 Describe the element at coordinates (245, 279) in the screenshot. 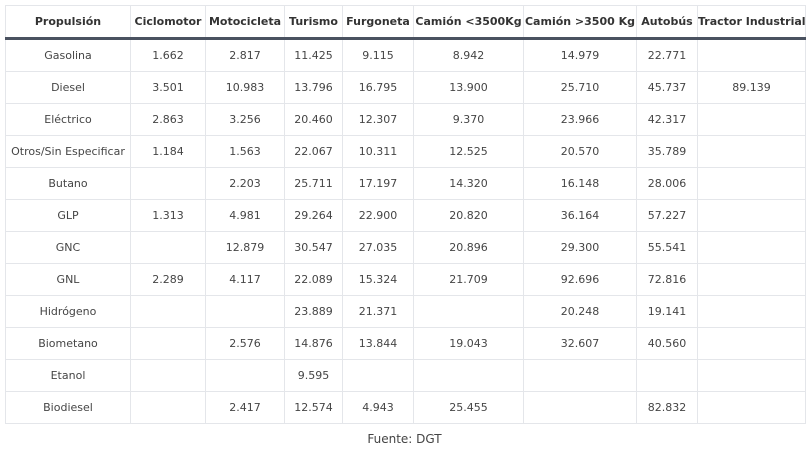

I see `table-cell: 4.117` at that location.